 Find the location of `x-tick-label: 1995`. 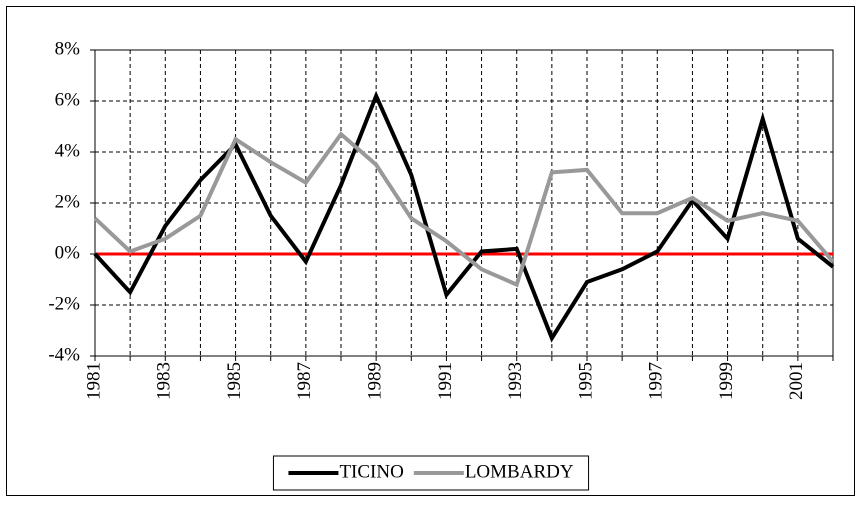

x-tick-label: 1995 is located at coordinates (585, 381).